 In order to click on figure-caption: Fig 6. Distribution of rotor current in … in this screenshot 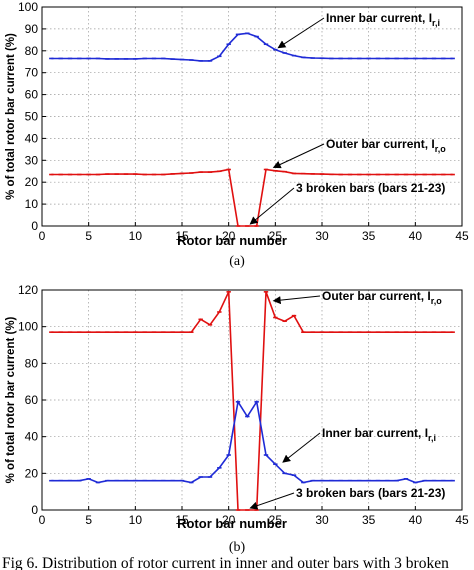, I will do `click(225, 562)`.